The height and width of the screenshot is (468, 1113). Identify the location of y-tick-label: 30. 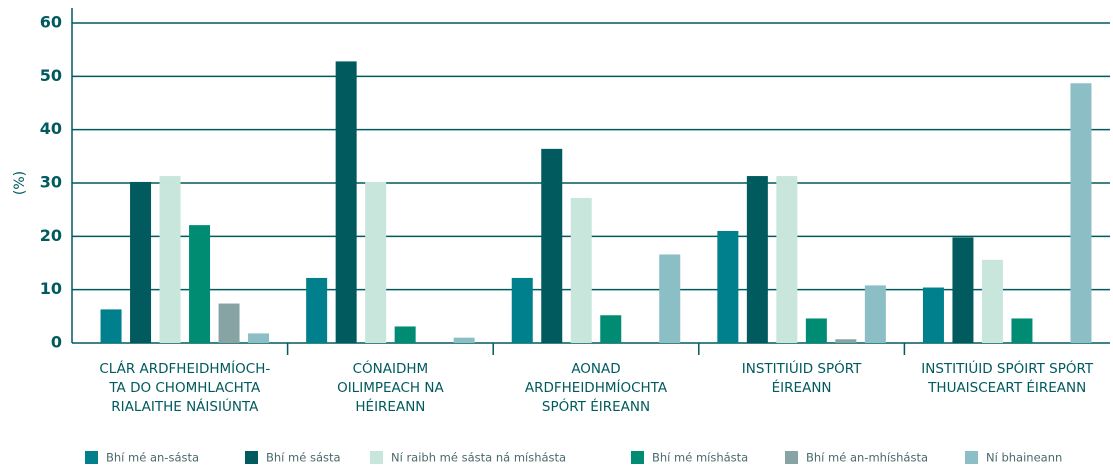
(51, 182).